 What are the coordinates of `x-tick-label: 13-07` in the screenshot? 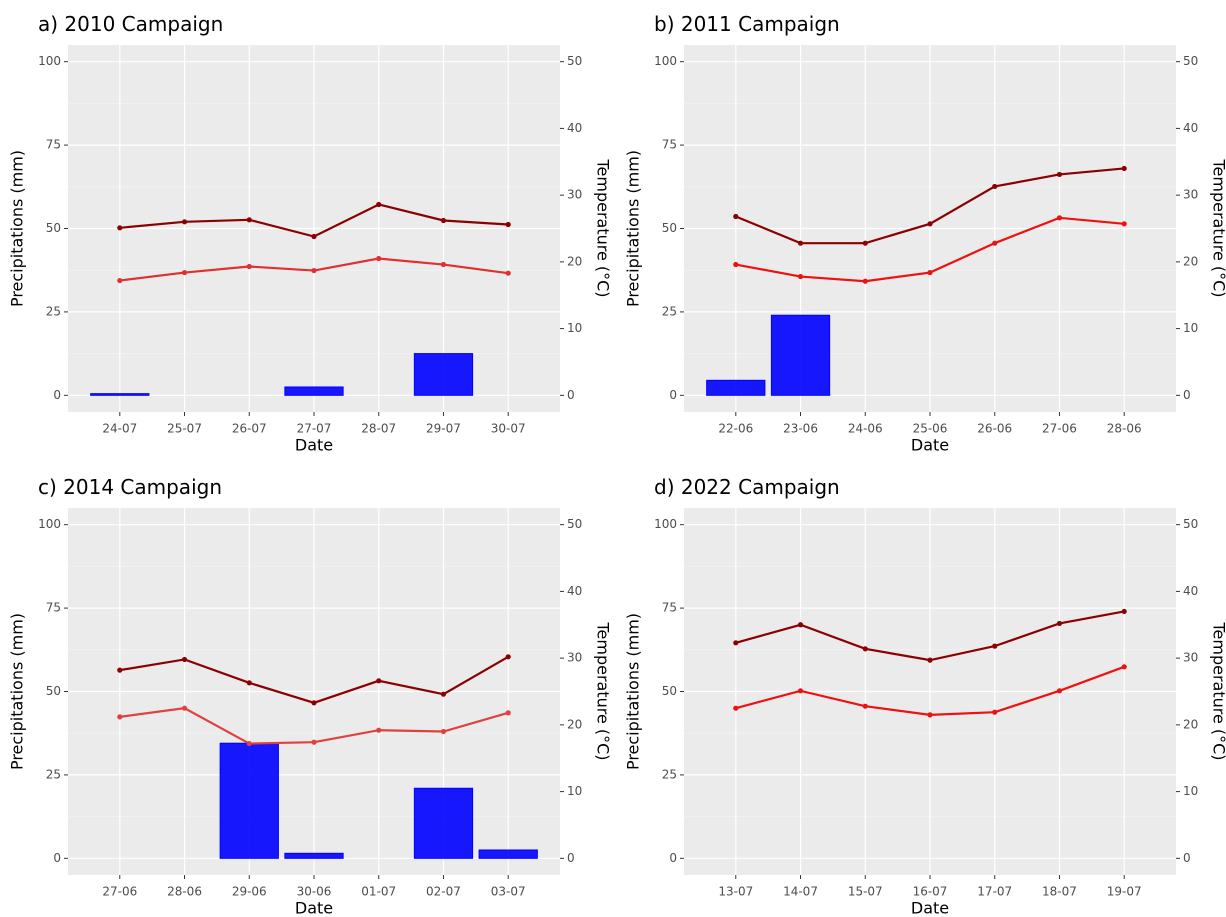 It's located at (735, 892).